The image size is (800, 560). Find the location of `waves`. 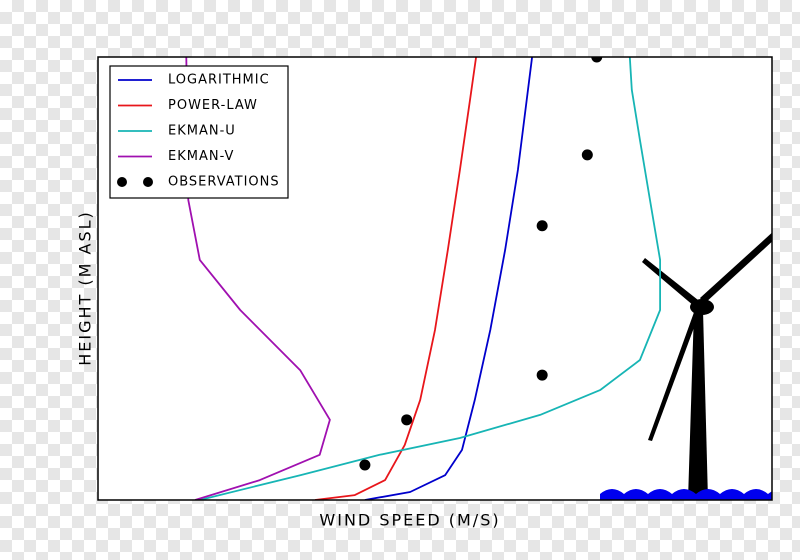

waves is located at coordinates (686, 494).